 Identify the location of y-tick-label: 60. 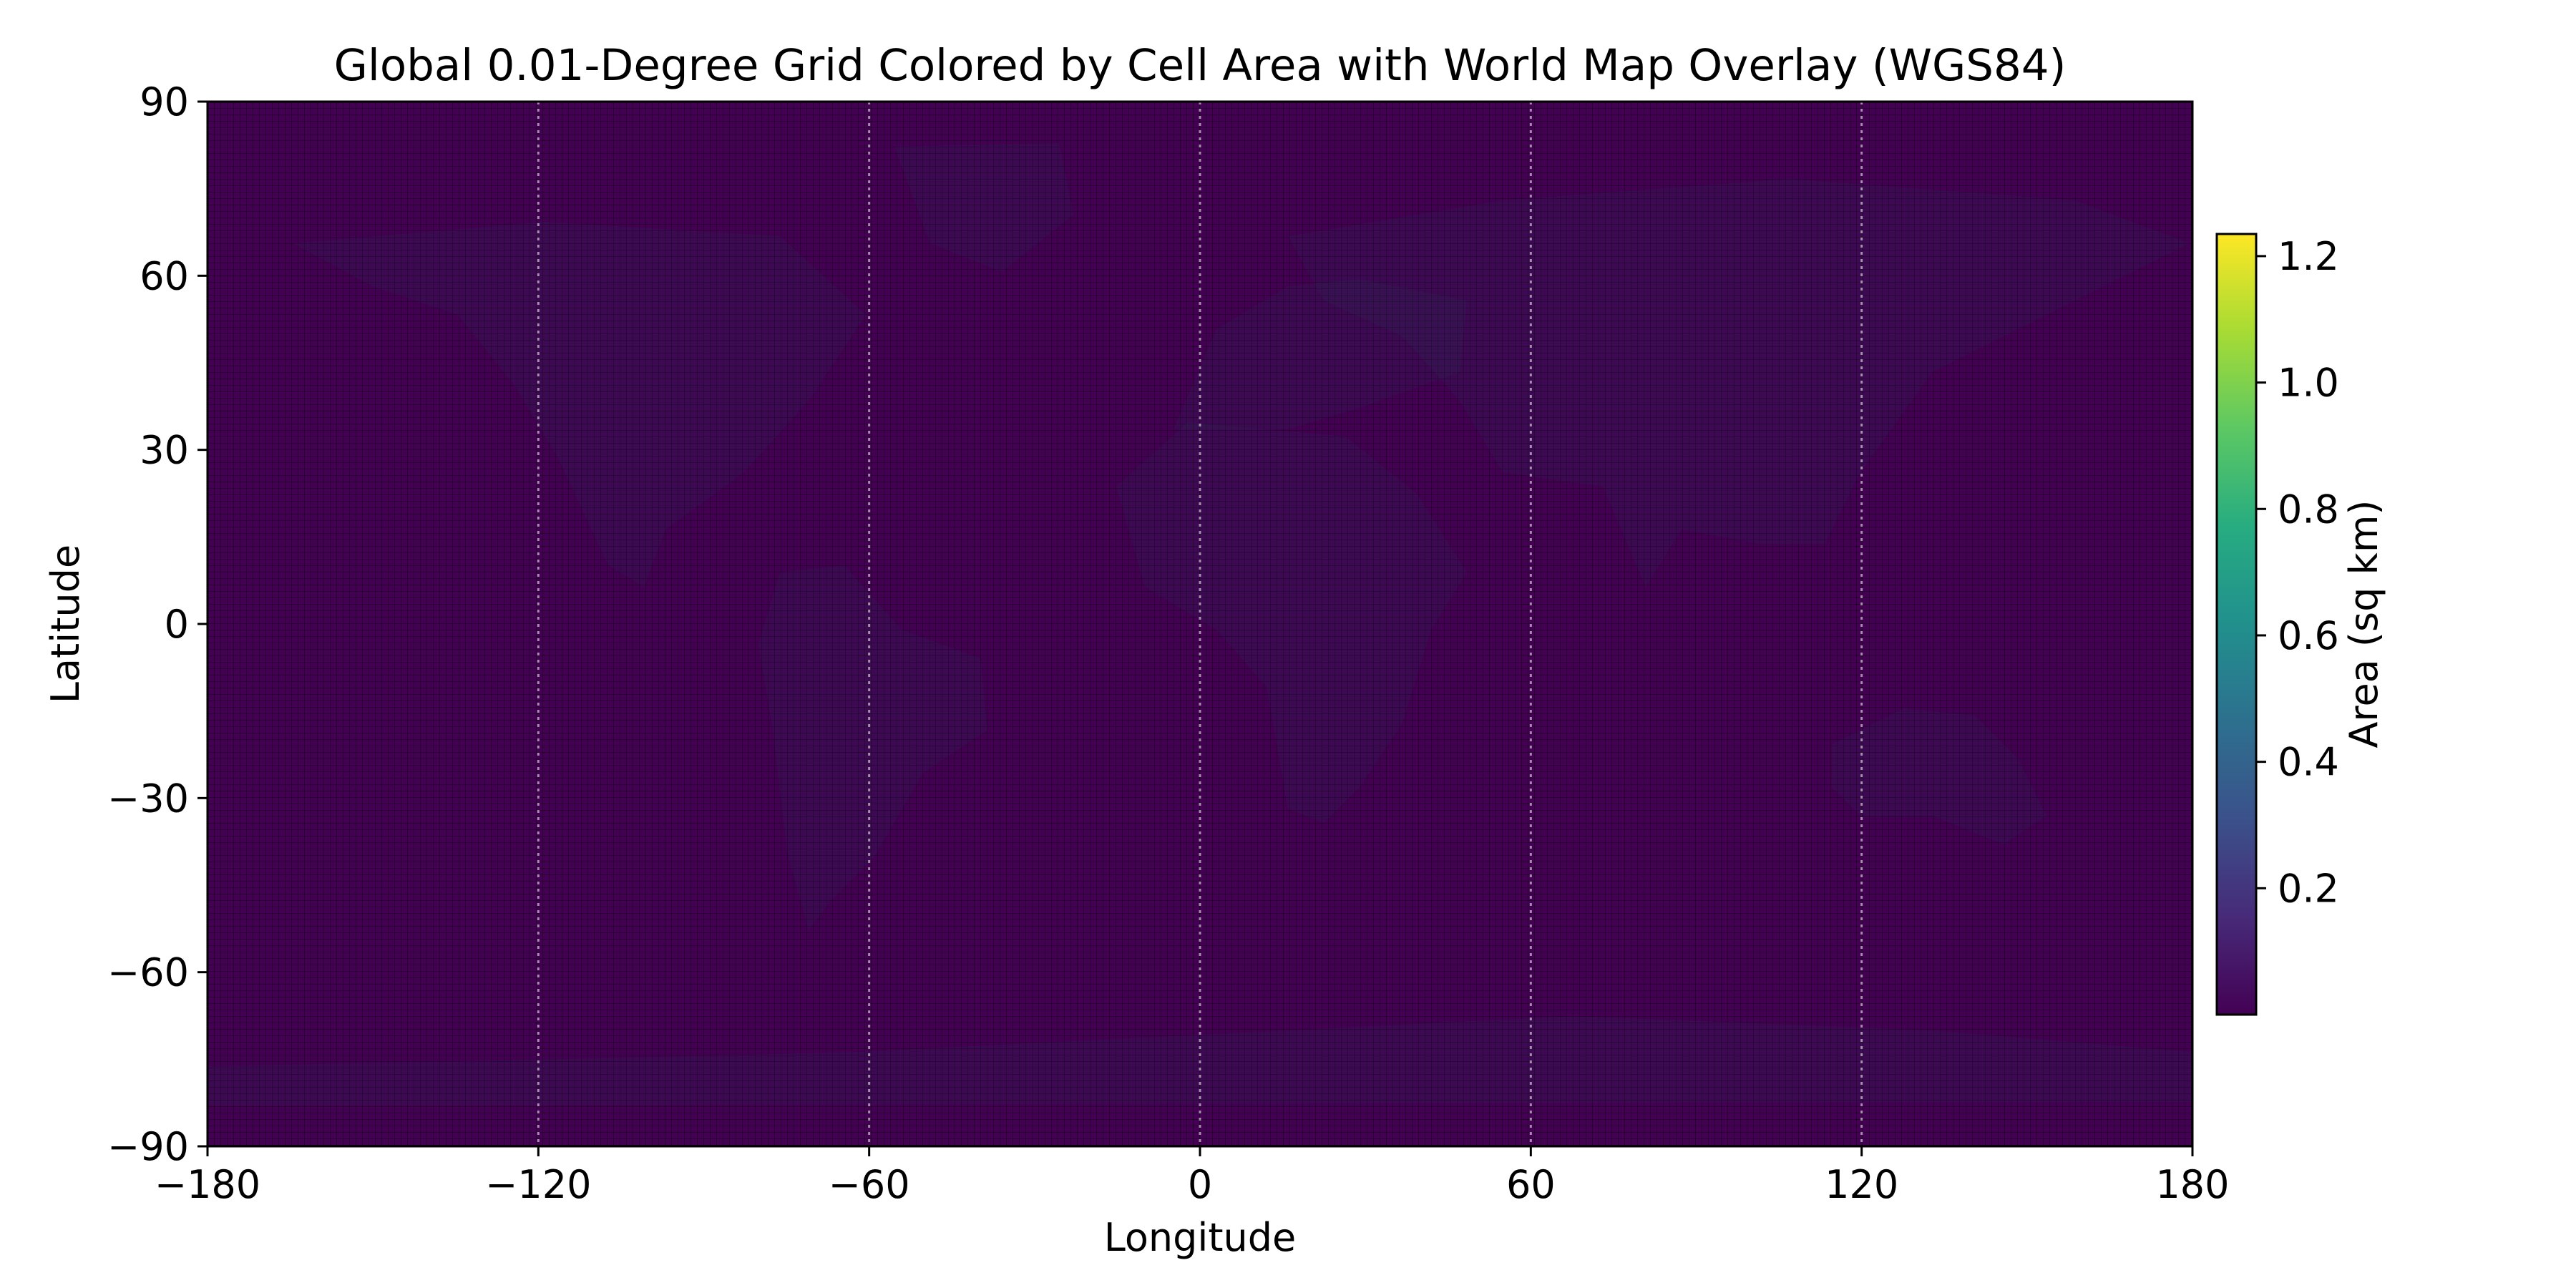
(164, 275).